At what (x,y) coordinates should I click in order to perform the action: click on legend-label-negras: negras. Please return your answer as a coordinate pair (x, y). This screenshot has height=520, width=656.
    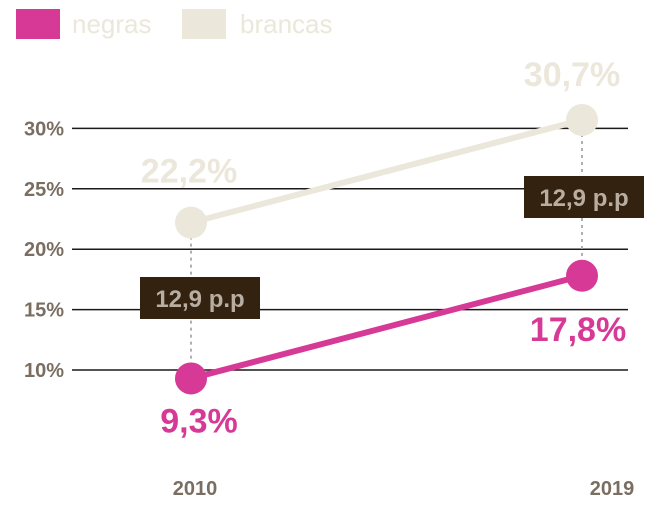
    Looking at the image, I should click on (112, 24).